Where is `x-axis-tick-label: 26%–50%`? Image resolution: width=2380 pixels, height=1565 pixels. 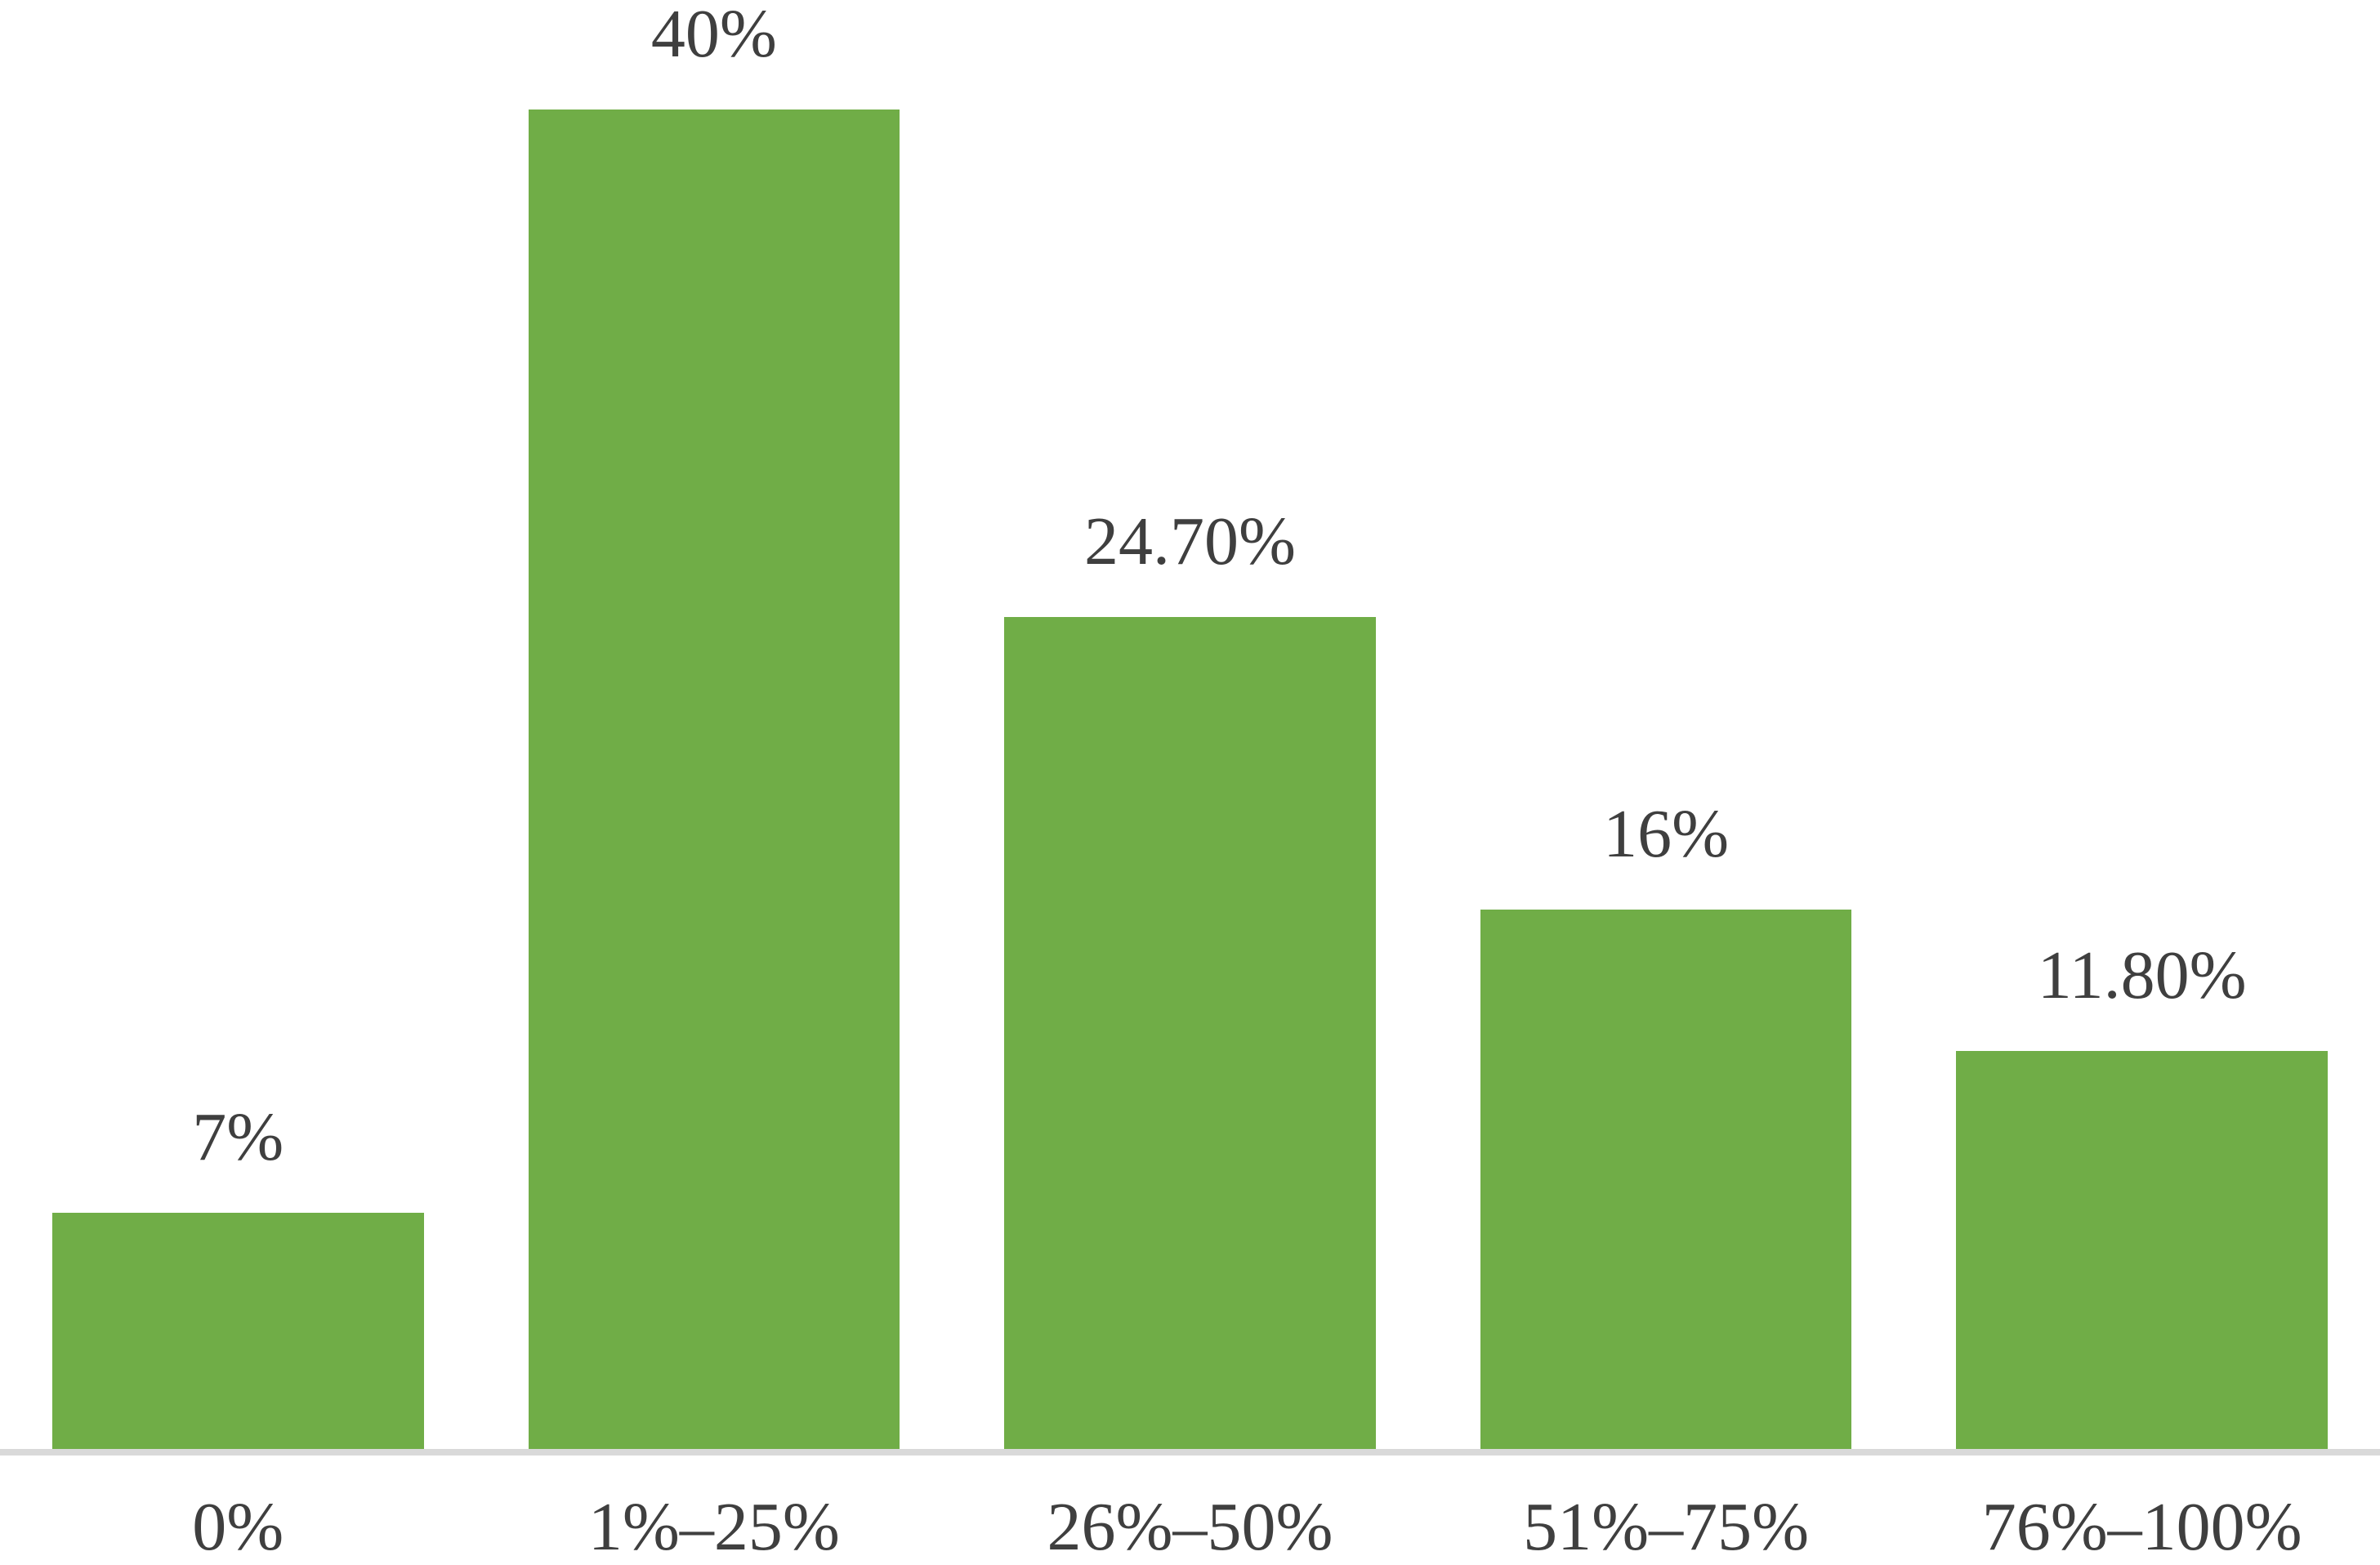 x-axis-tick-label: 26%–50% is located at coordinates (1190, 1527).